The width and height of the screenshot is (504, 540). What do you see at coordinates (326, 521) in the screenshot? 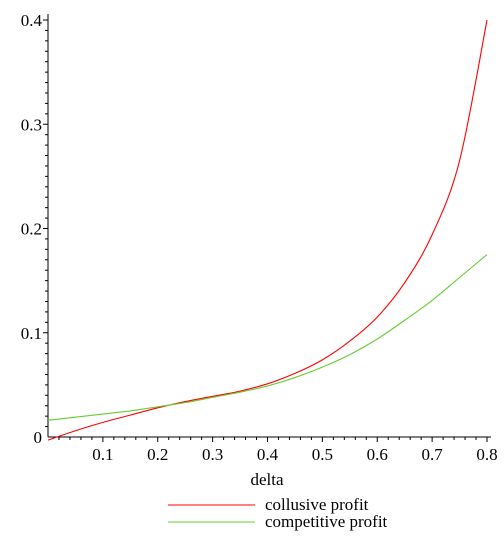
I see `legend-label: competitive profit` at bounding box center [326, 521].